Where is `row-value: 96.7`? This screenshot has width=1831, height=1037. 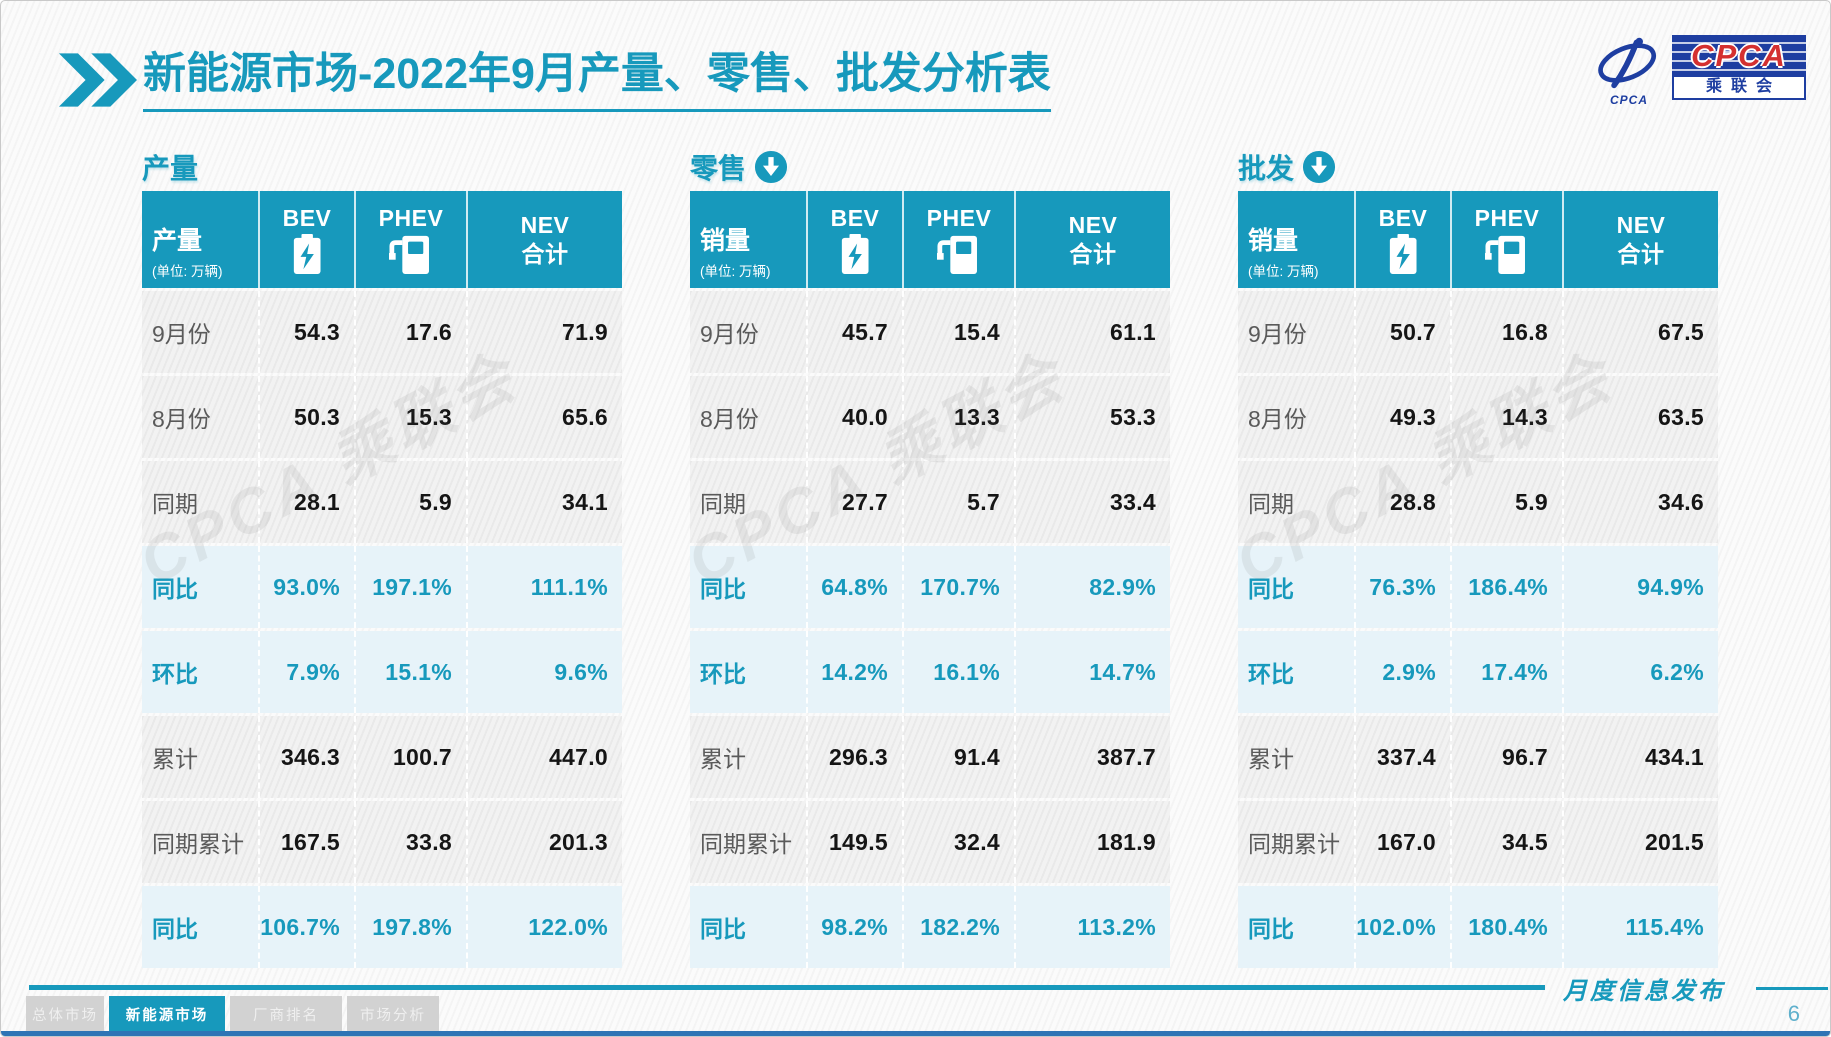
row-value: 96.7 is located at coordinates (1508, 757).